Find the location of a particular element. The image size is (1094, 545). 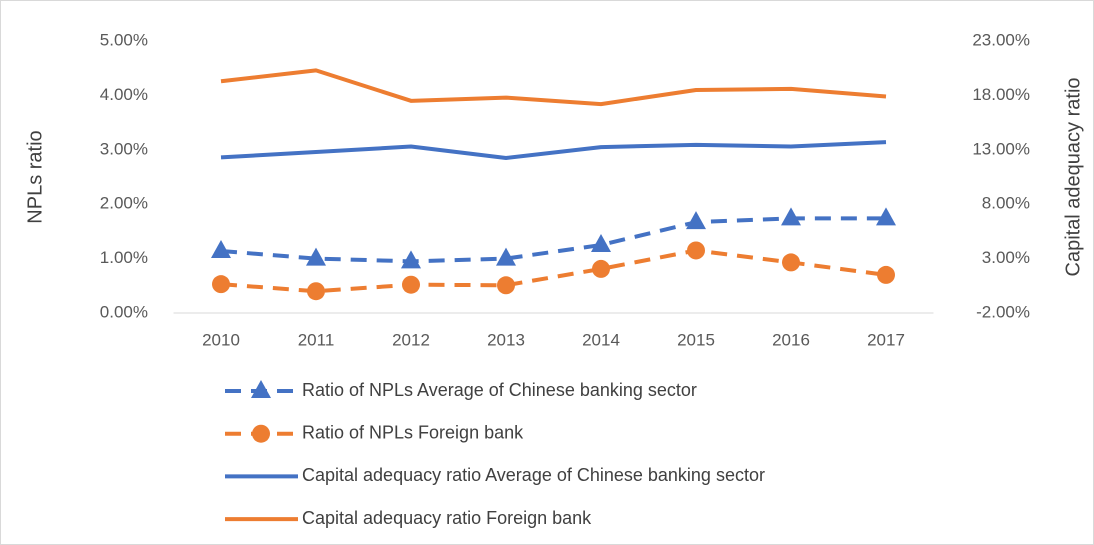

y2-axis-title: Capital adequacy ratio is located at coordinates (1073, 176).